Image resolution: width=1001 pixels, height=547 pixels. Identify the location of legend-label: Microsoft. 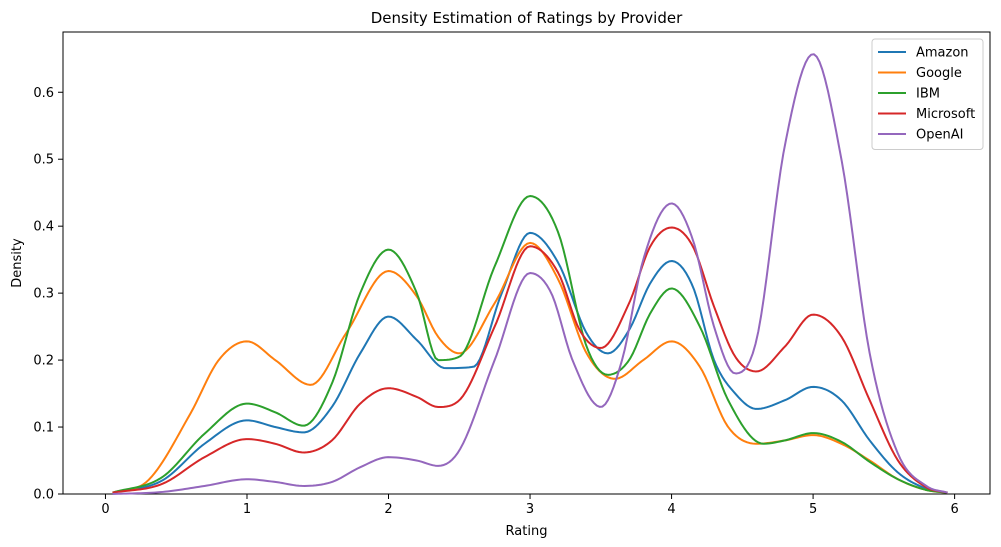
(945, 114).